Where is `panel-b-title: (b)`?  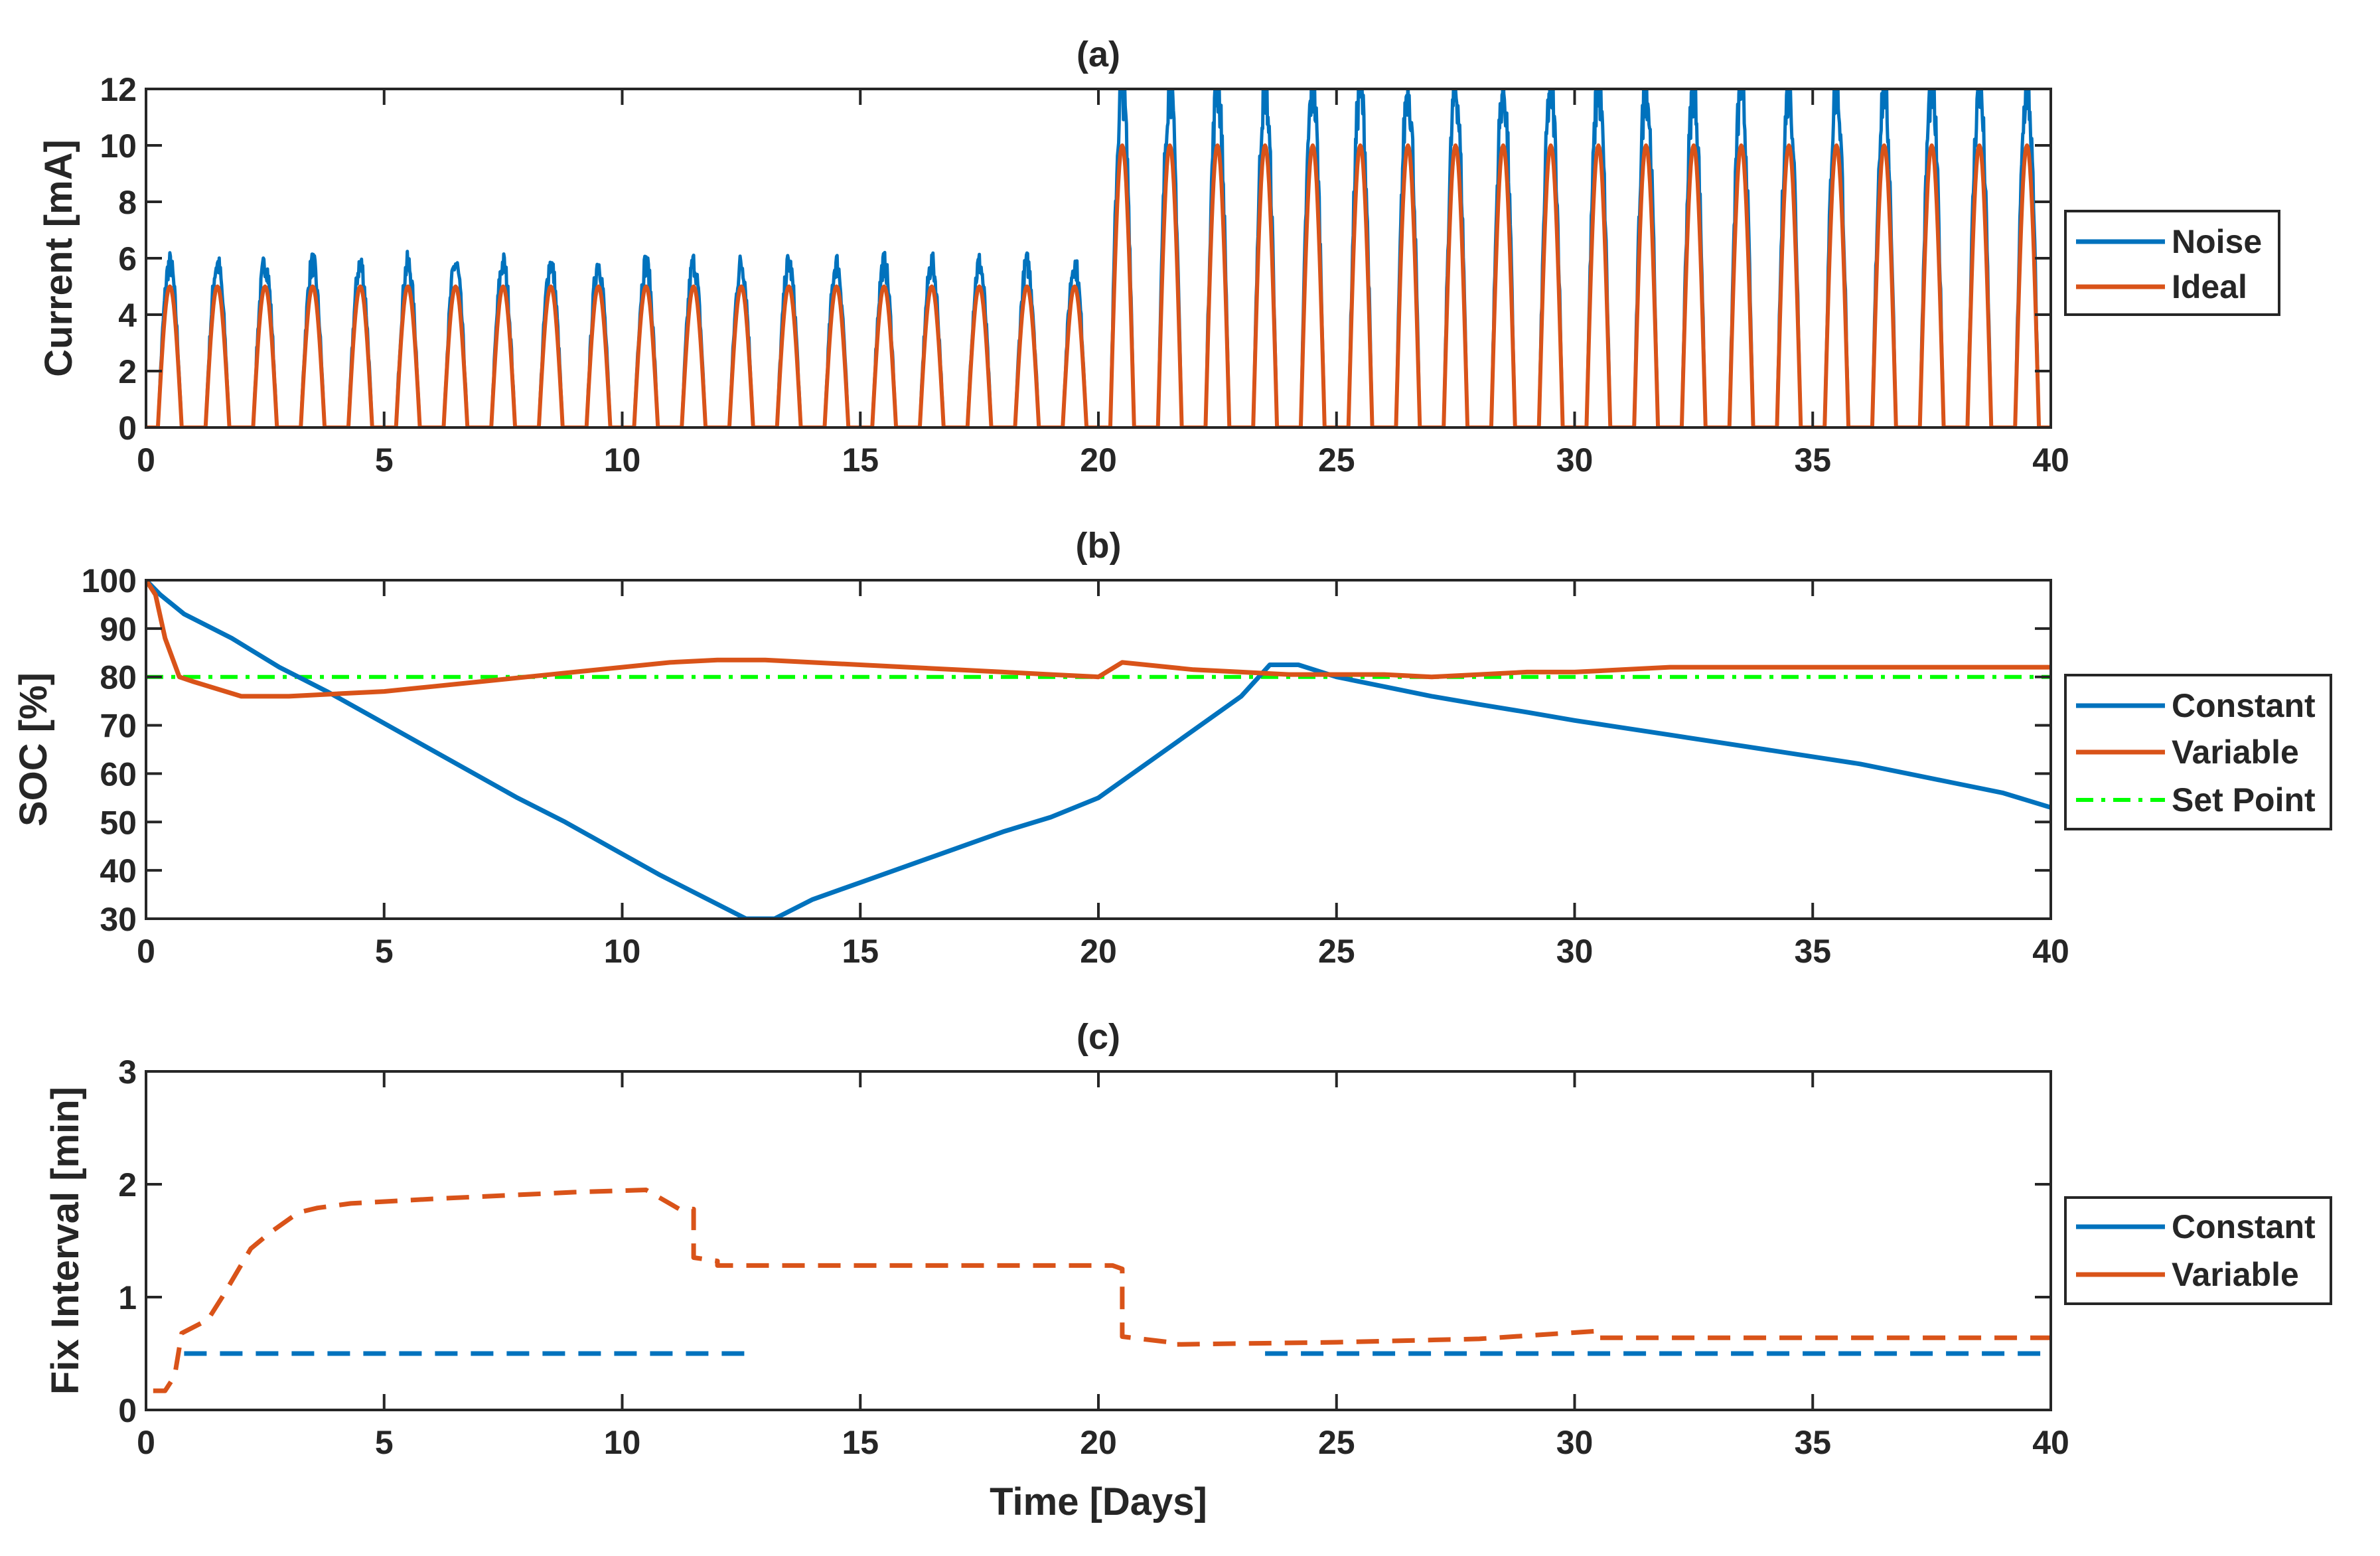
panel-b-title: (b) is located at coordinates (1099, 546).